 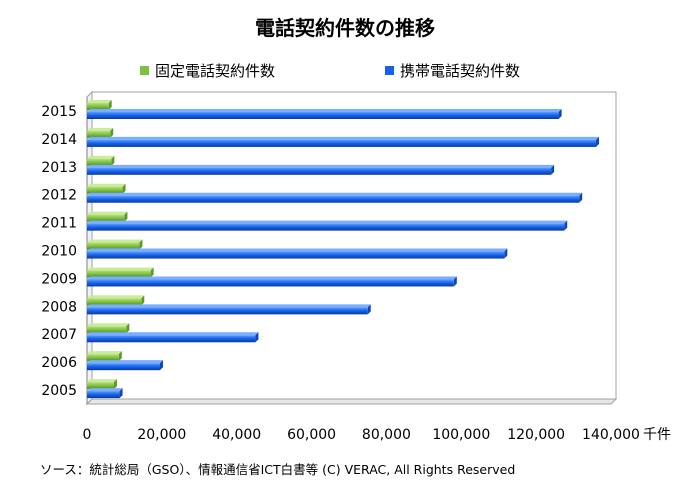 What do you see at coordinates (59, 112) in the screenshot?
I see `y-tick-label: 2015` at bounding box center [59, 112].